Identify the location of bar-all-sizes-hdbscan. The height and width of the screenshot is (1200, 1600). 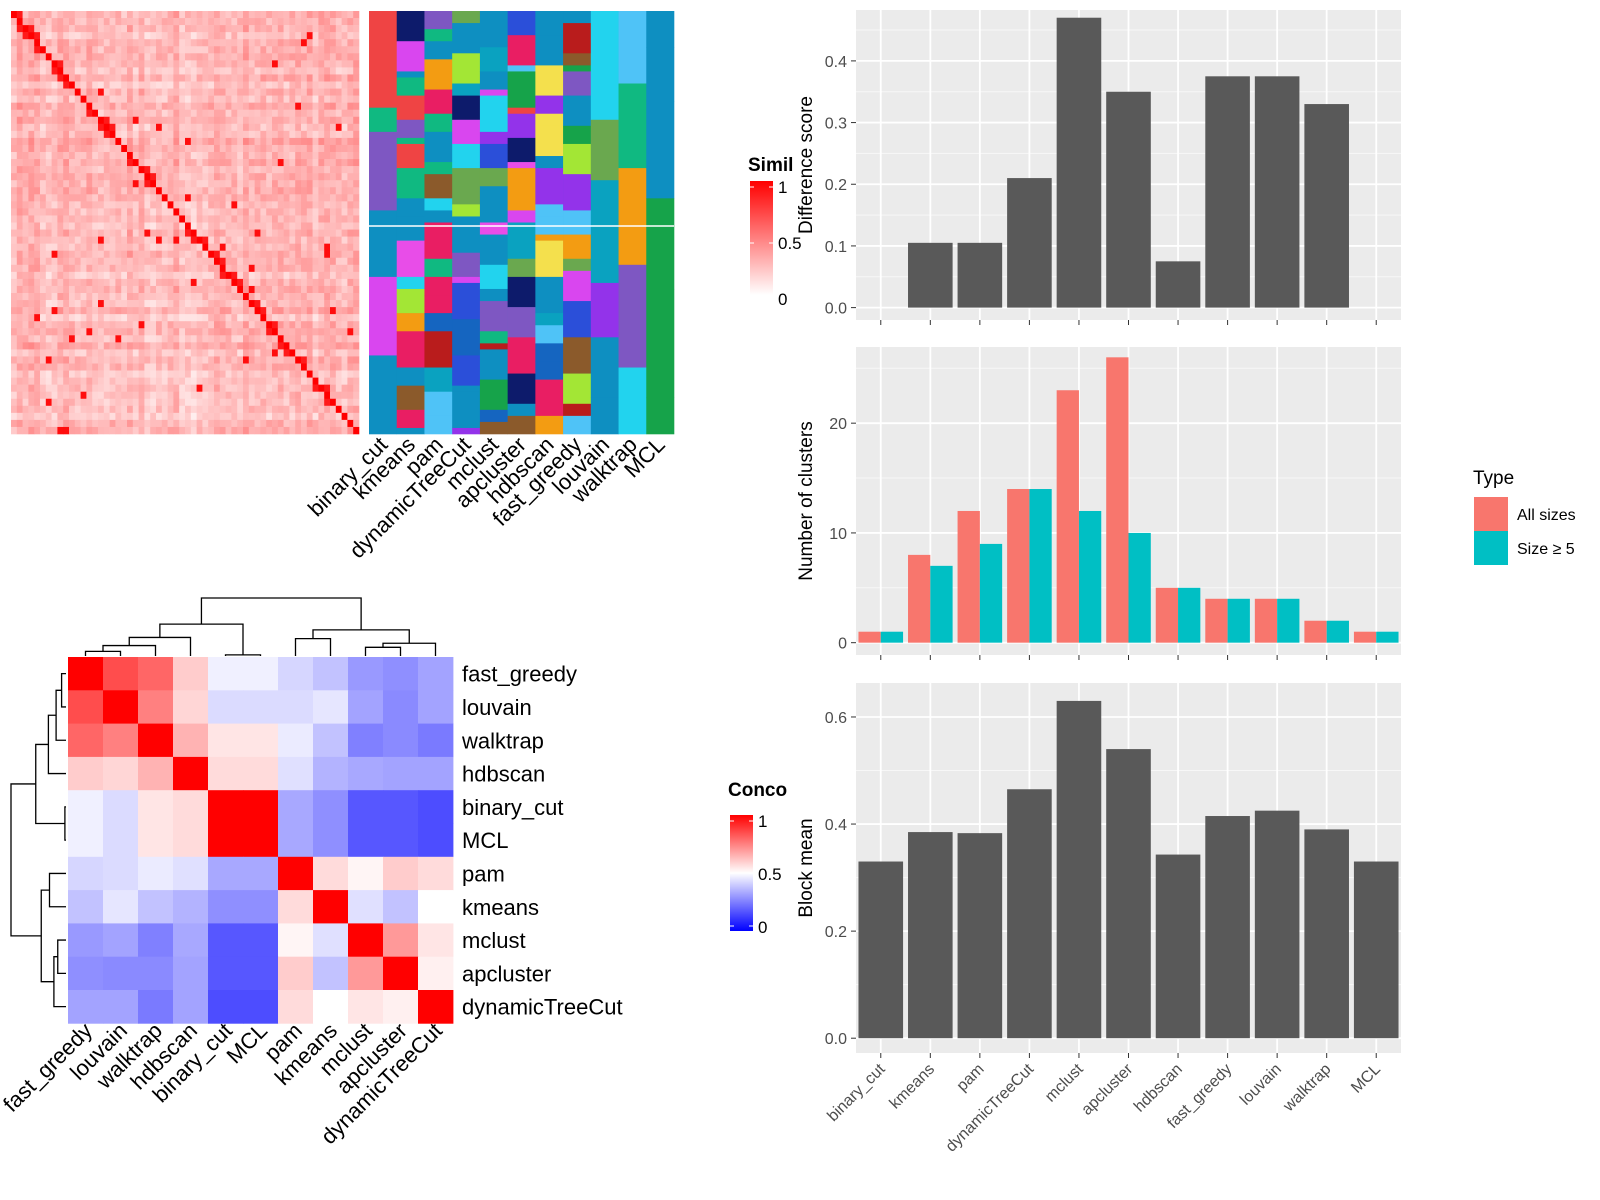
(1167, 615).